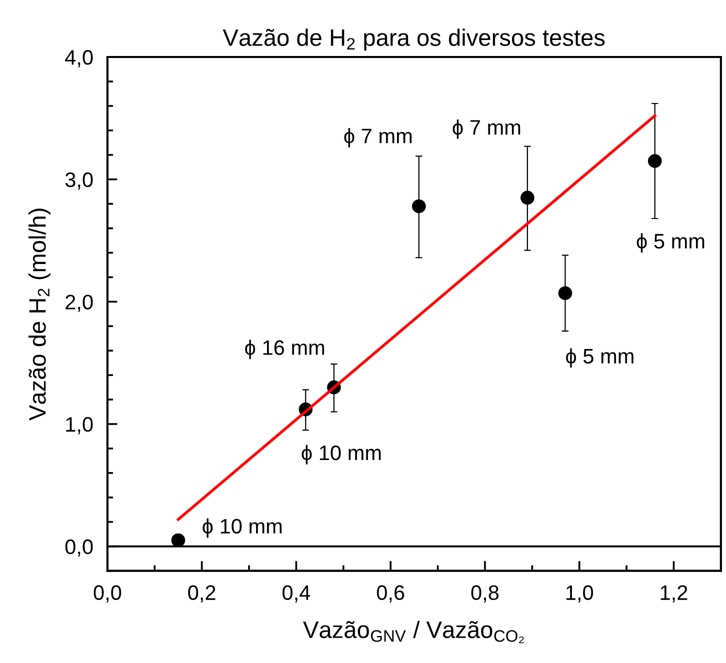 The height and width of the screenshot is (663, 726). I want to click on y-tick-label: 2,0, so click(79, 303).